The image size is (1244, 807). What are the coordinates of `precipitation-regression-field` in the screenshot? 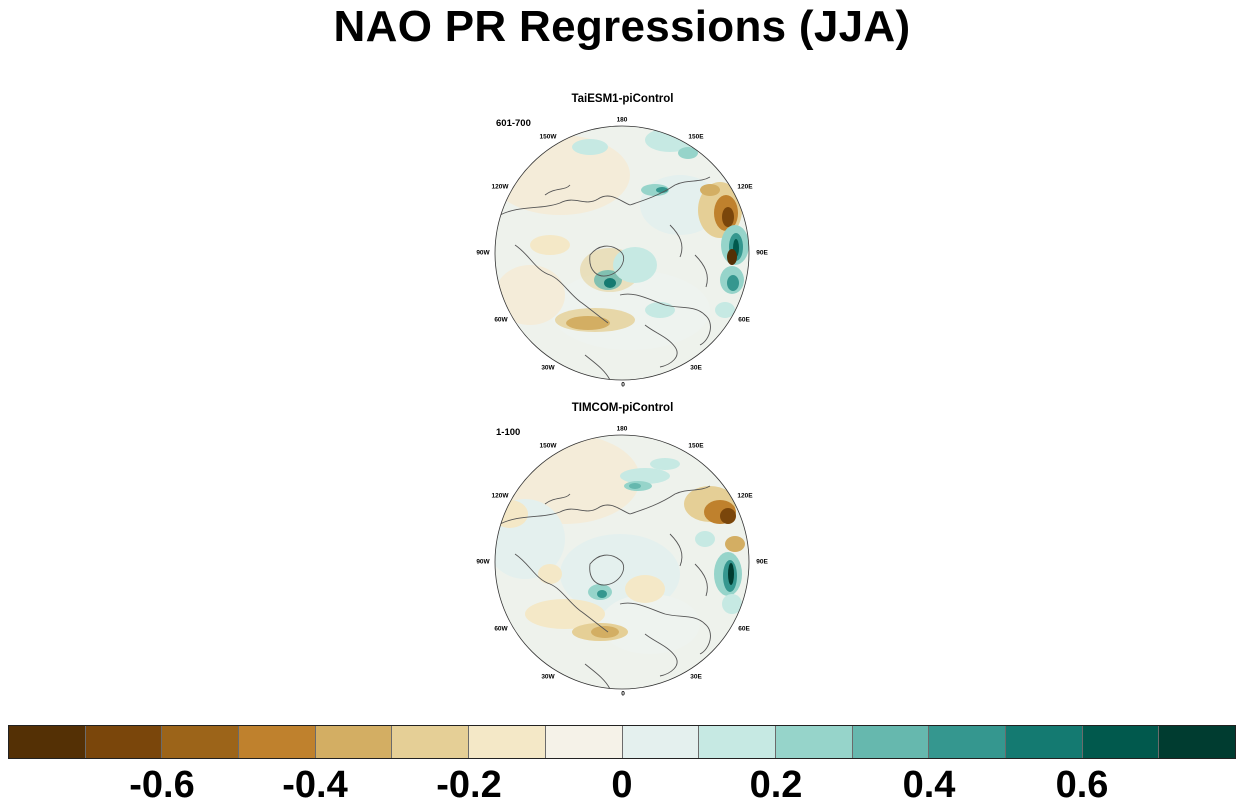 It's located at (620, 544).